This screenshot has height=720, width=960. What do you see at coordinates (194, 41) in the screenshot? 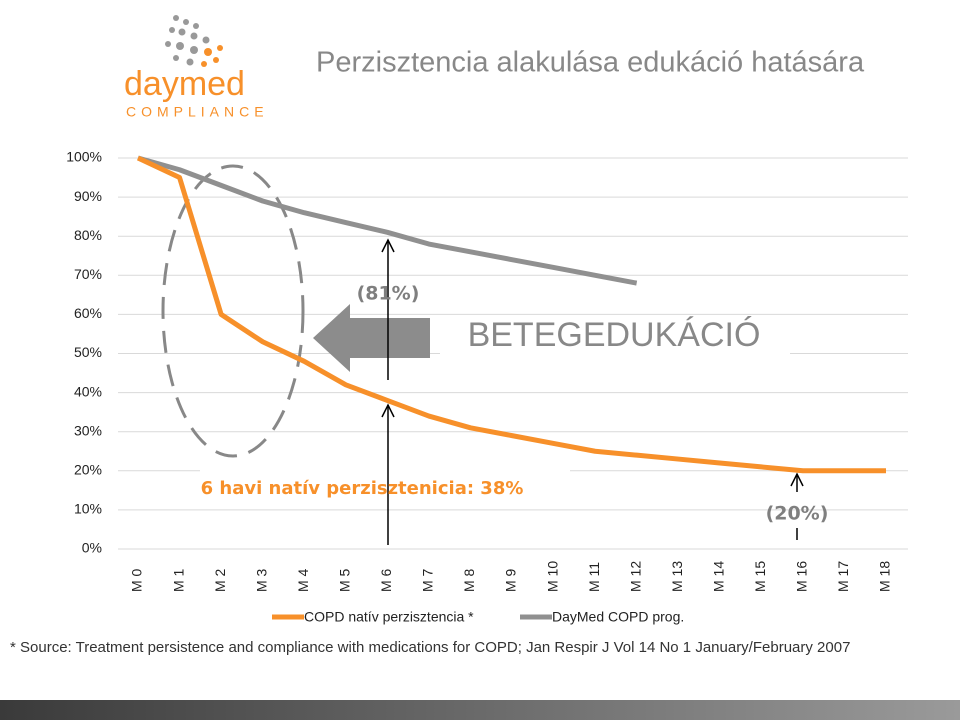
I see `logo-dots` at bounding box center [194, 41].